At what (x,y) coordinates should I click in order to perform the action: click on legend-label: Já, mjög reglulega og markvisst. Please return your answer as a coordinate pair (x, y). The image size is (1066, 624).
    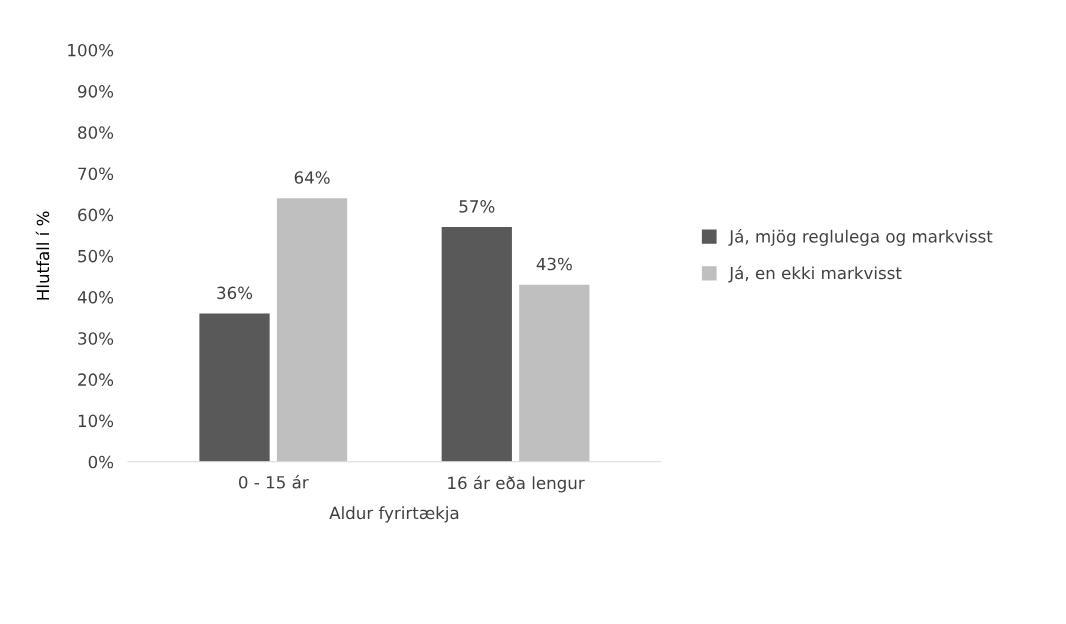
    Looking at the image, I should click on (860, 237).